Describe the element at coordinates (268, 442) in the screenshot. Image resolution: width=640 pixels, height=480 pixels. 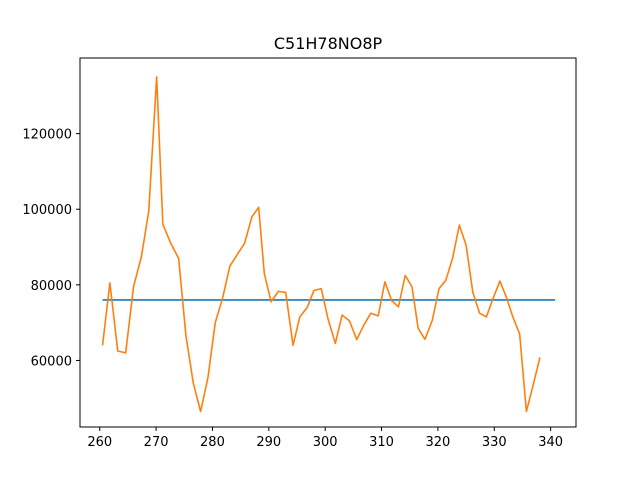
I see `x-tick-label: 290` at that location.